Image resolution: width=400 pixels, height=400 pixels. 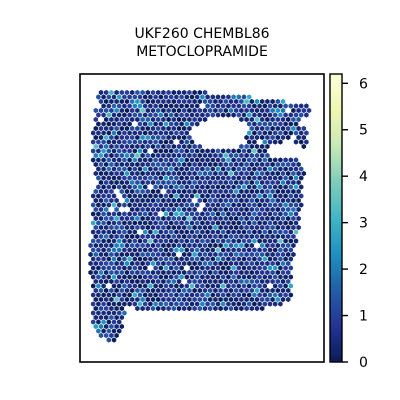 I want to click on chart-title-line-2: METOCLOPRAMIDE, so click(x=202, y=52).